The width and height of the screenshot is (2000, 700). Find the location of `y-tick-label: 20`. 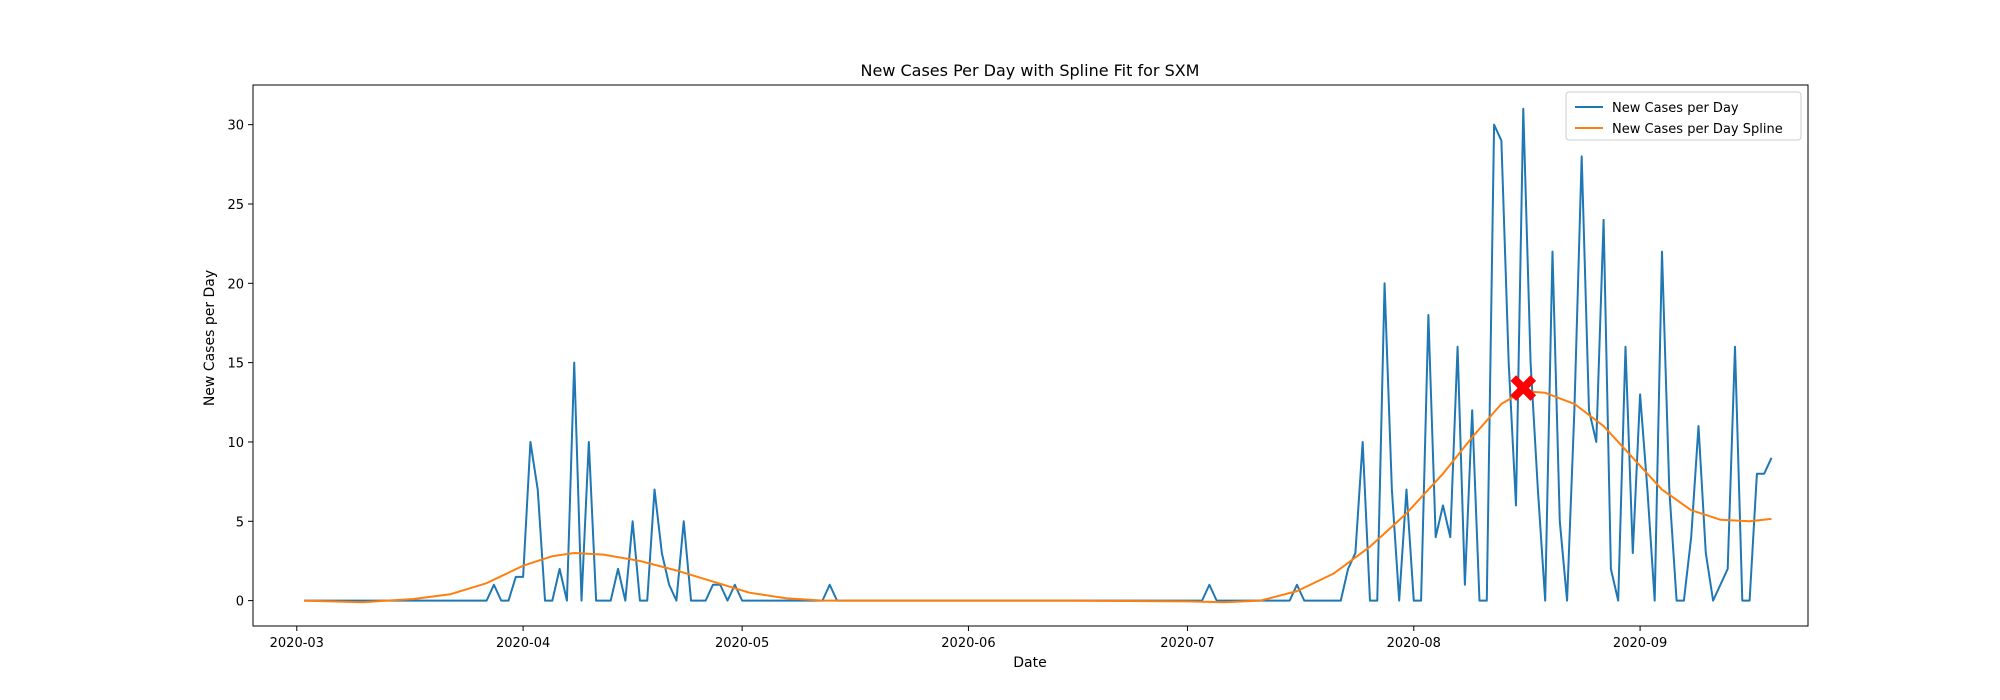

y-tick-label: 20 is located at coordinates (235, 284).